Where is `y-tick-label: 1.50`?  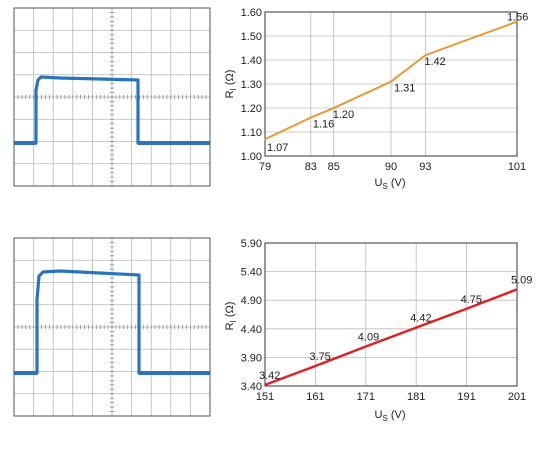
y-tick-label: 1.50 is located at coordinates (251, 37).